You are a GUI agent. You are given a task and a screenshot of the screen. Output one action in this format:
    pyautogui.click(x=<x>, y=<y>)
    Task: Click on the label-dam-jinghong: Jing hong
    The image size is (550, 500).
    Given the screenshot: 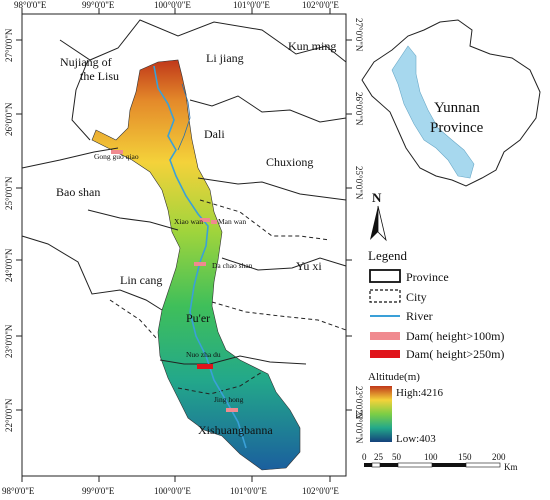 What is the action you would take?
    pyautogui.click(x=229, y=399)
    